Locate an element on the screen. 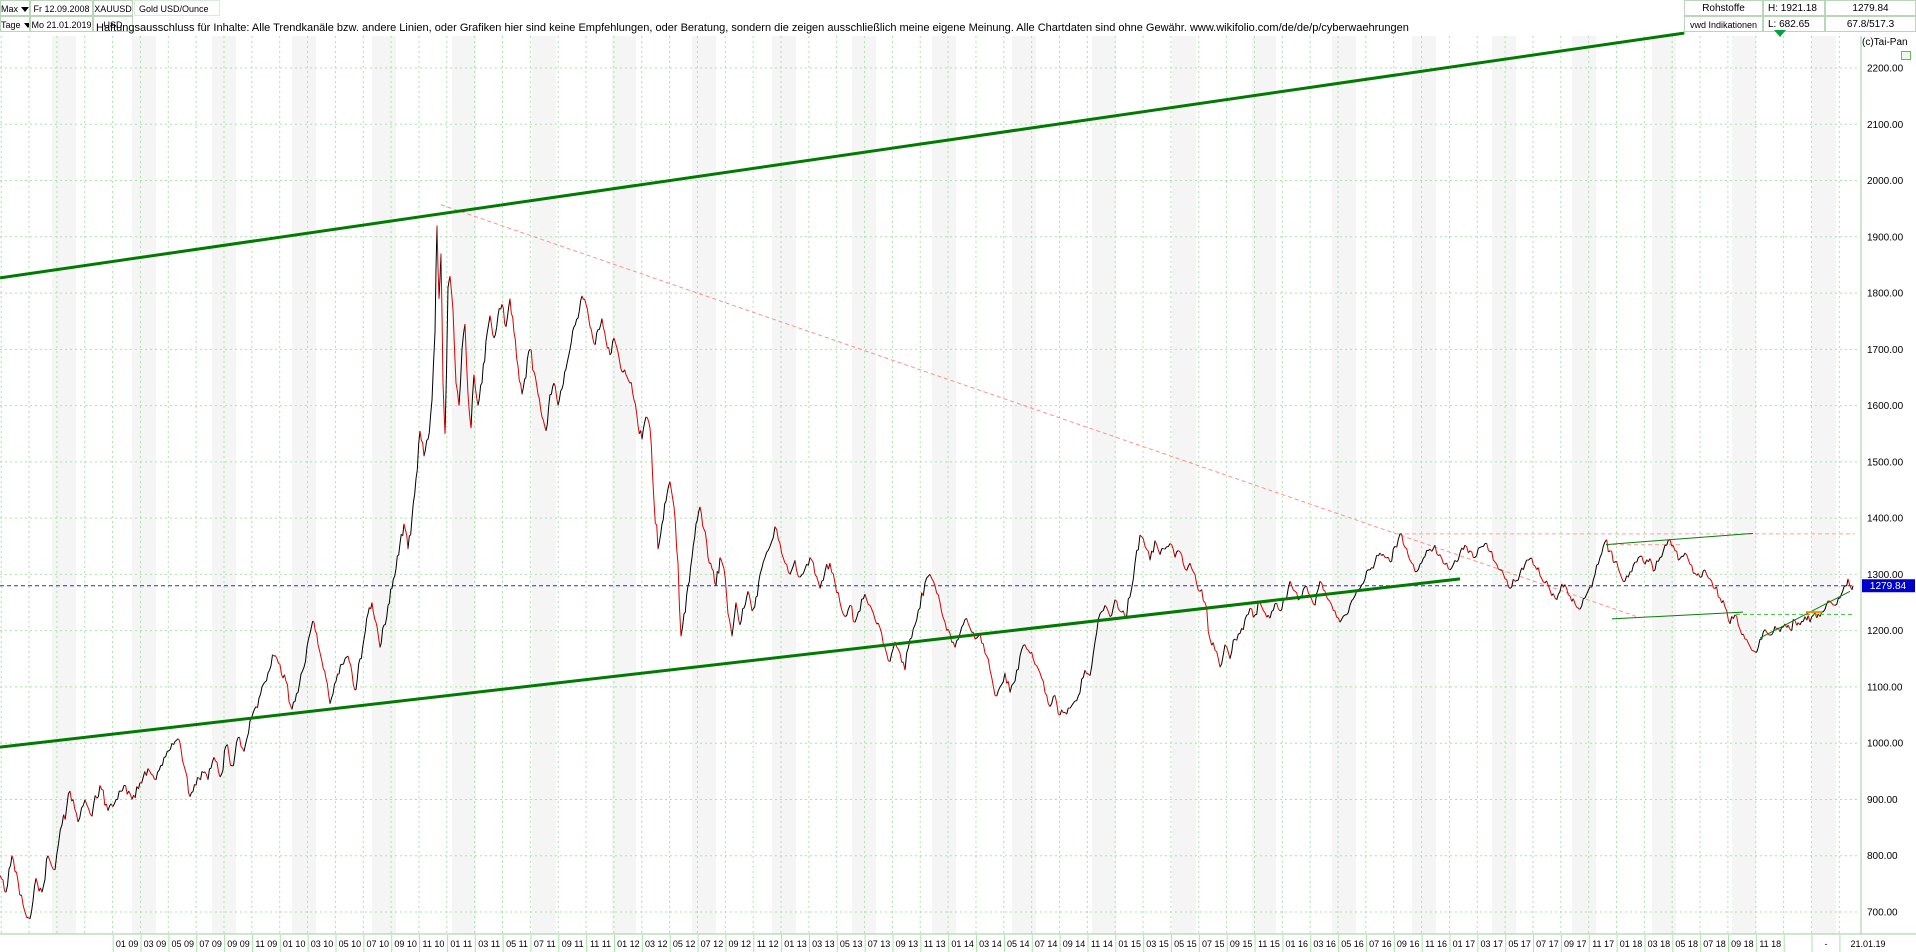 This screenshot has width=1916, height=952. source-label: vwd Indikationen is located at coordinates (1723, 24).